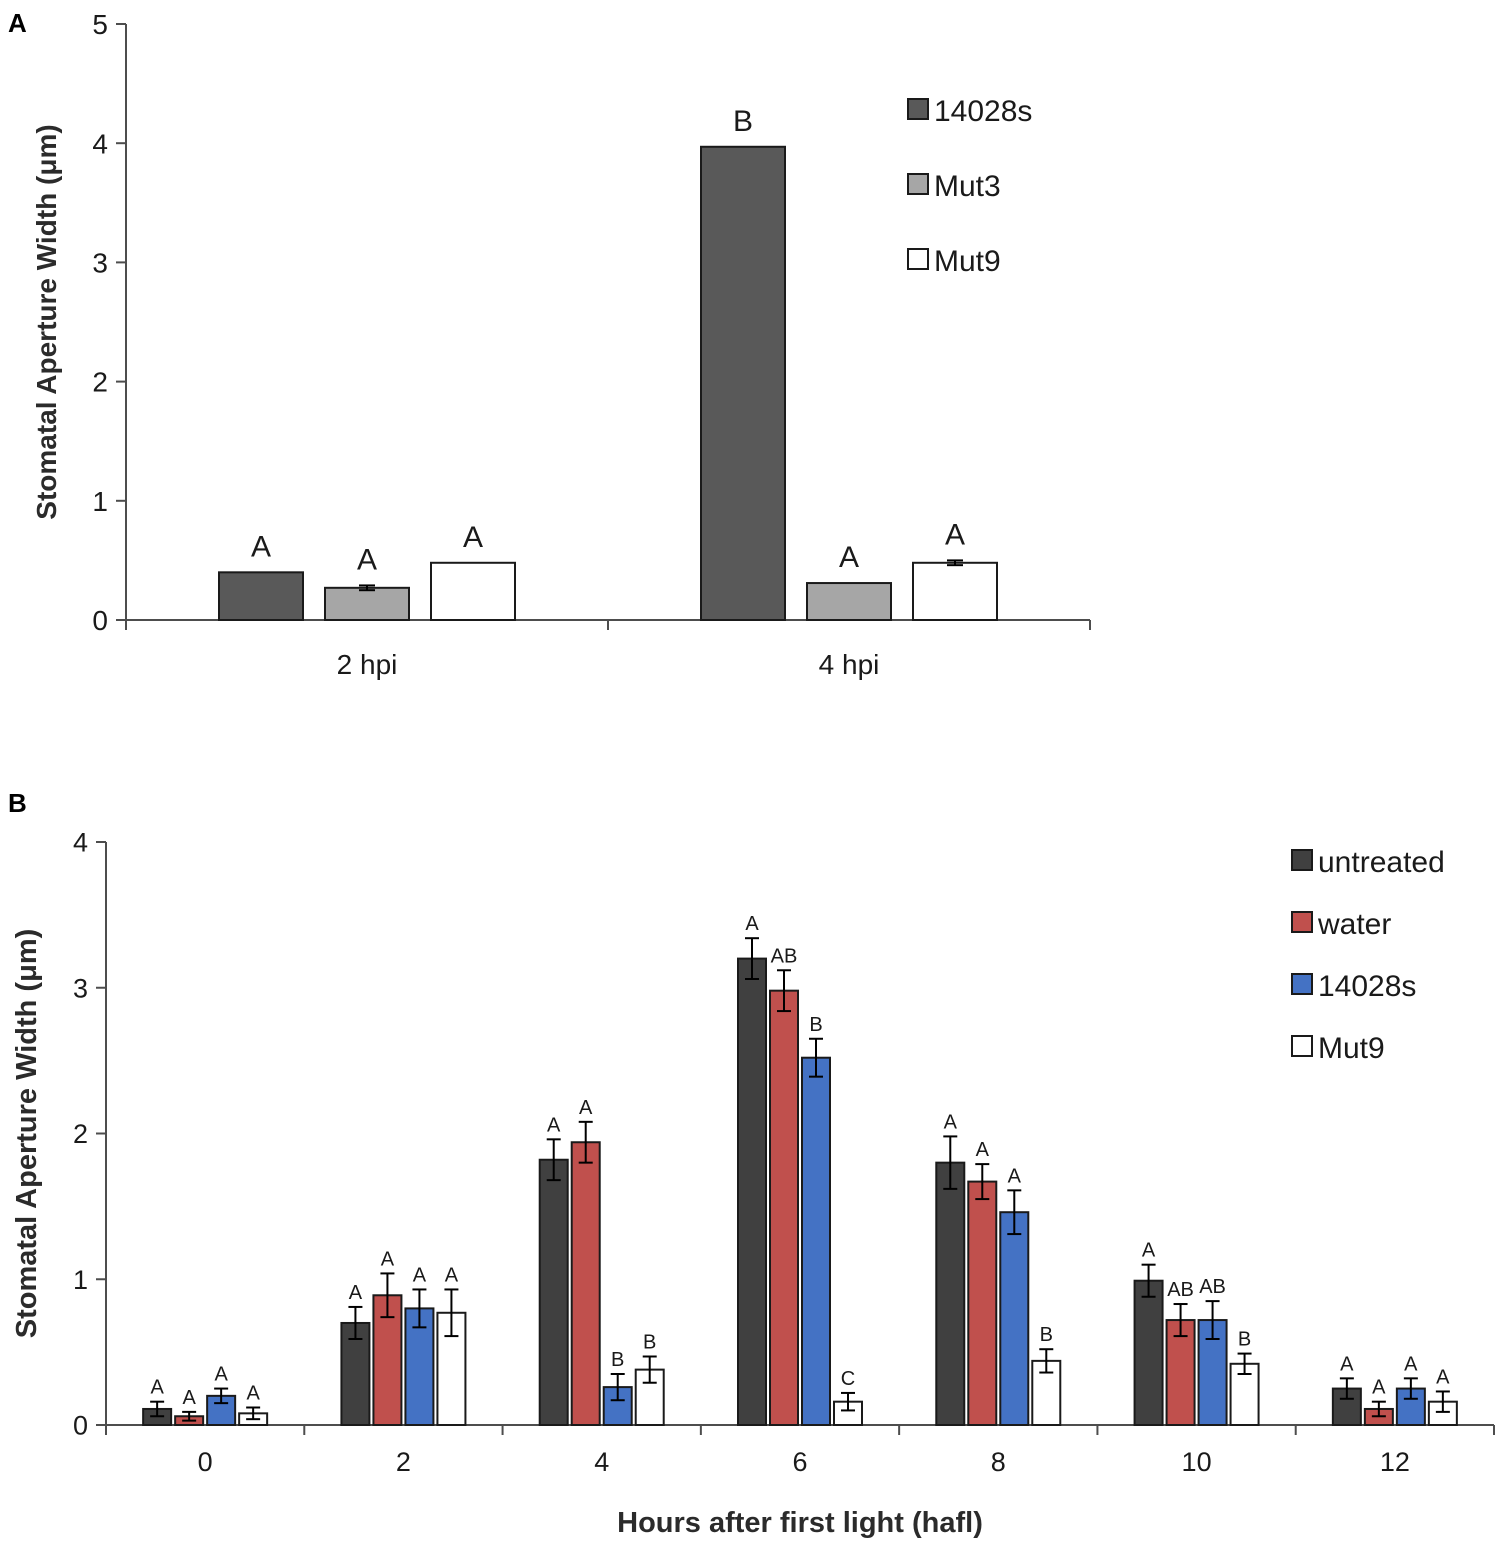 Image resolution: width=1500 pixels, height=1547 pixels. Describe the element at coordinates (205, 1462) in the screenshot. I see `x-tick-label: 0` at that location.